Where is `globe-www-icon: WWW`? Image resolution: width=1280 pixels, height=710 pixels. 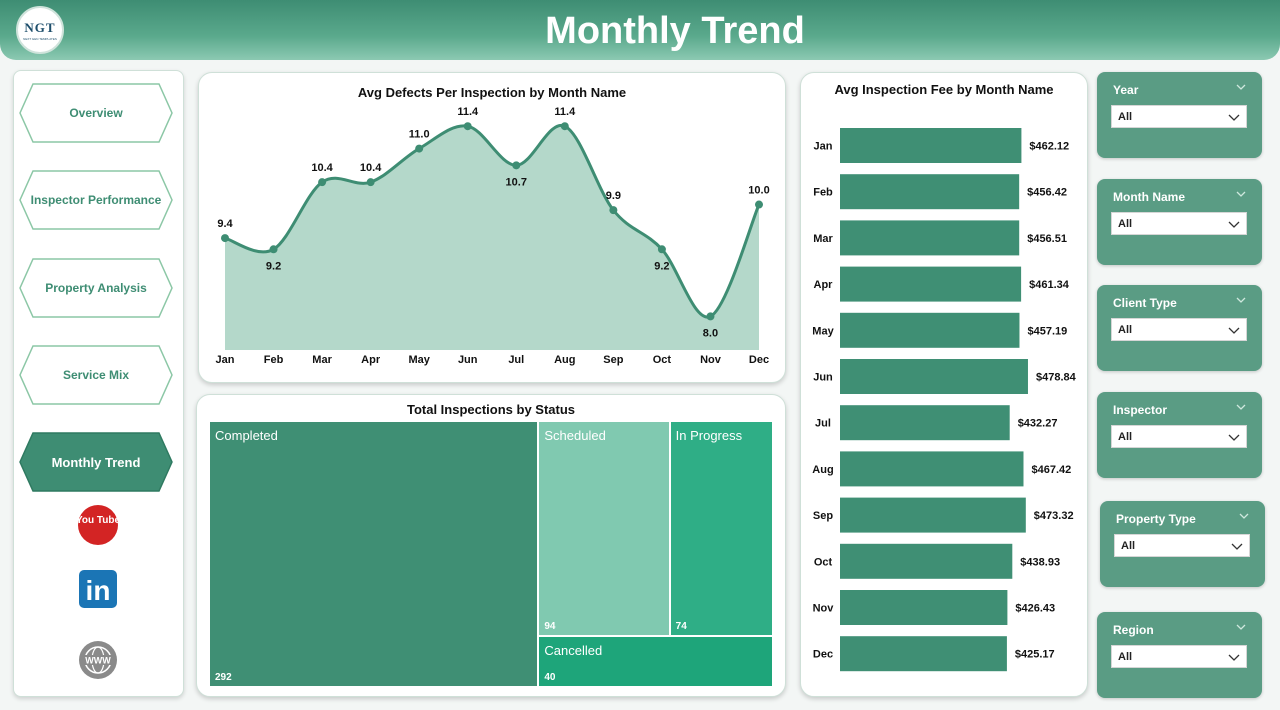
globe-www-icon: WWW is located at coordinates (98, 660).